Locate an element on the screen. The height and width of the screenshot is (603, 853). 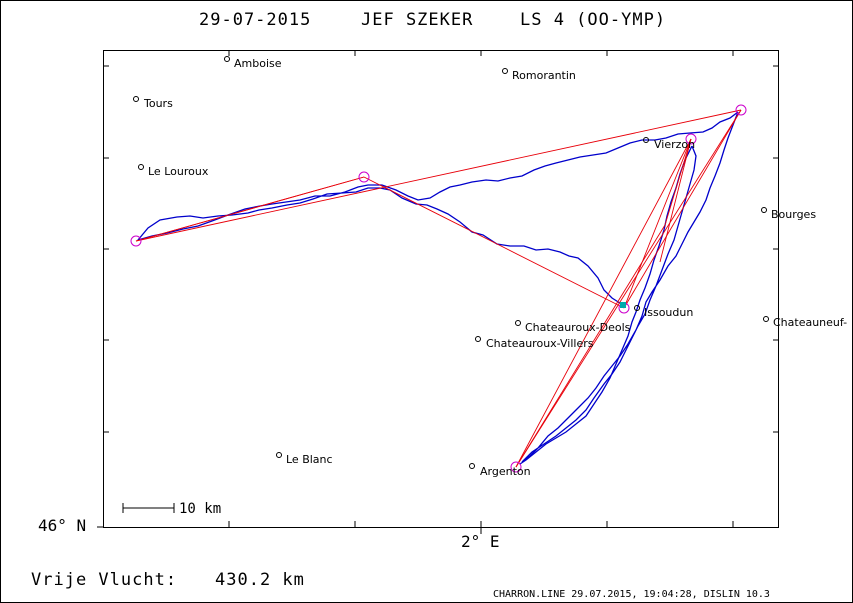
scale-bar: 10 km is located at coordinates (171, 509).